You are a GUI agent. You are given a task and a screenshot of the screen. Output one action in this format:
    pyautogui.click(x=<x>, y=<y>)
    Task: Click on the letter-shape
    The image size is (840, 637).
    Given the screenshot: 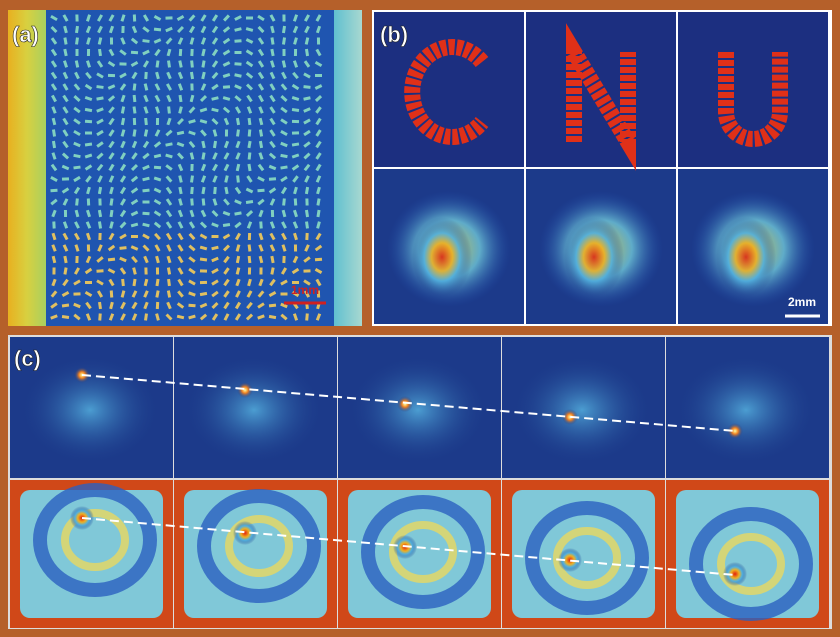 What is the action you would take?
    pyautogui.click(x=753, y=99)
    